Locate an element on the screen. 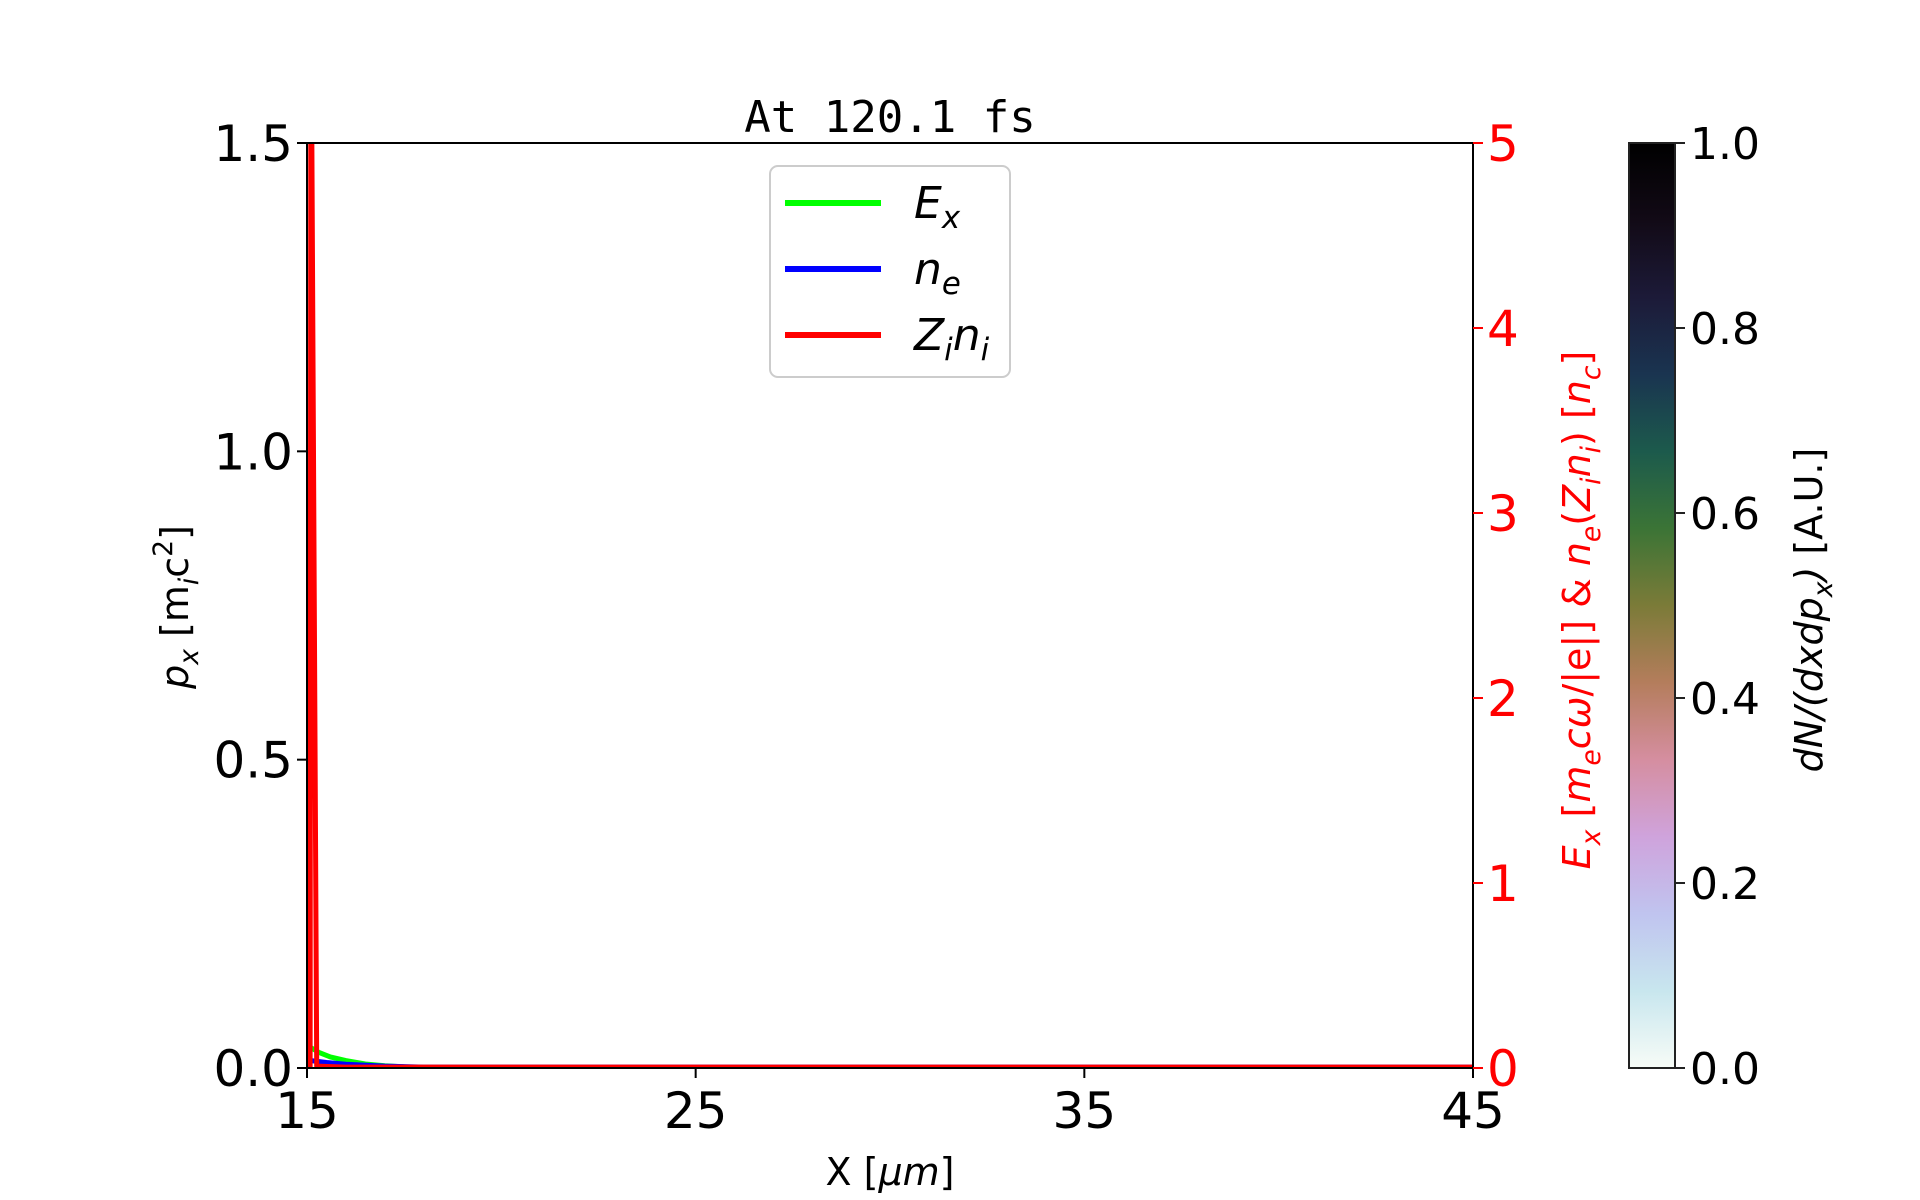  label-part: μm is located at coordinates (908, 1172).